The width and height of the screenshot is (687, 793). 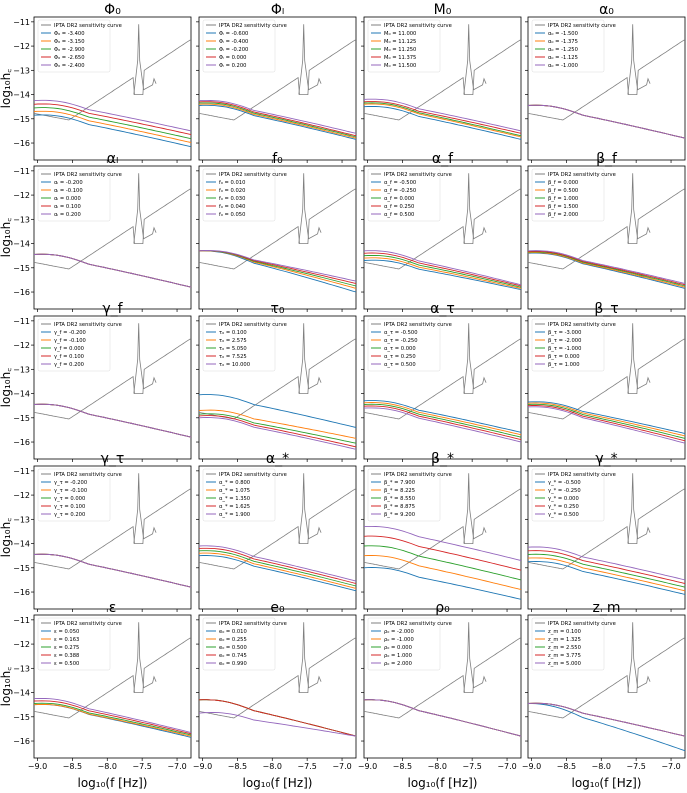 What do you see at coordinates (70, 333) in the screenshot?
I see `legend-label: γ_f = -0.200` at bounding box center [70, 333].